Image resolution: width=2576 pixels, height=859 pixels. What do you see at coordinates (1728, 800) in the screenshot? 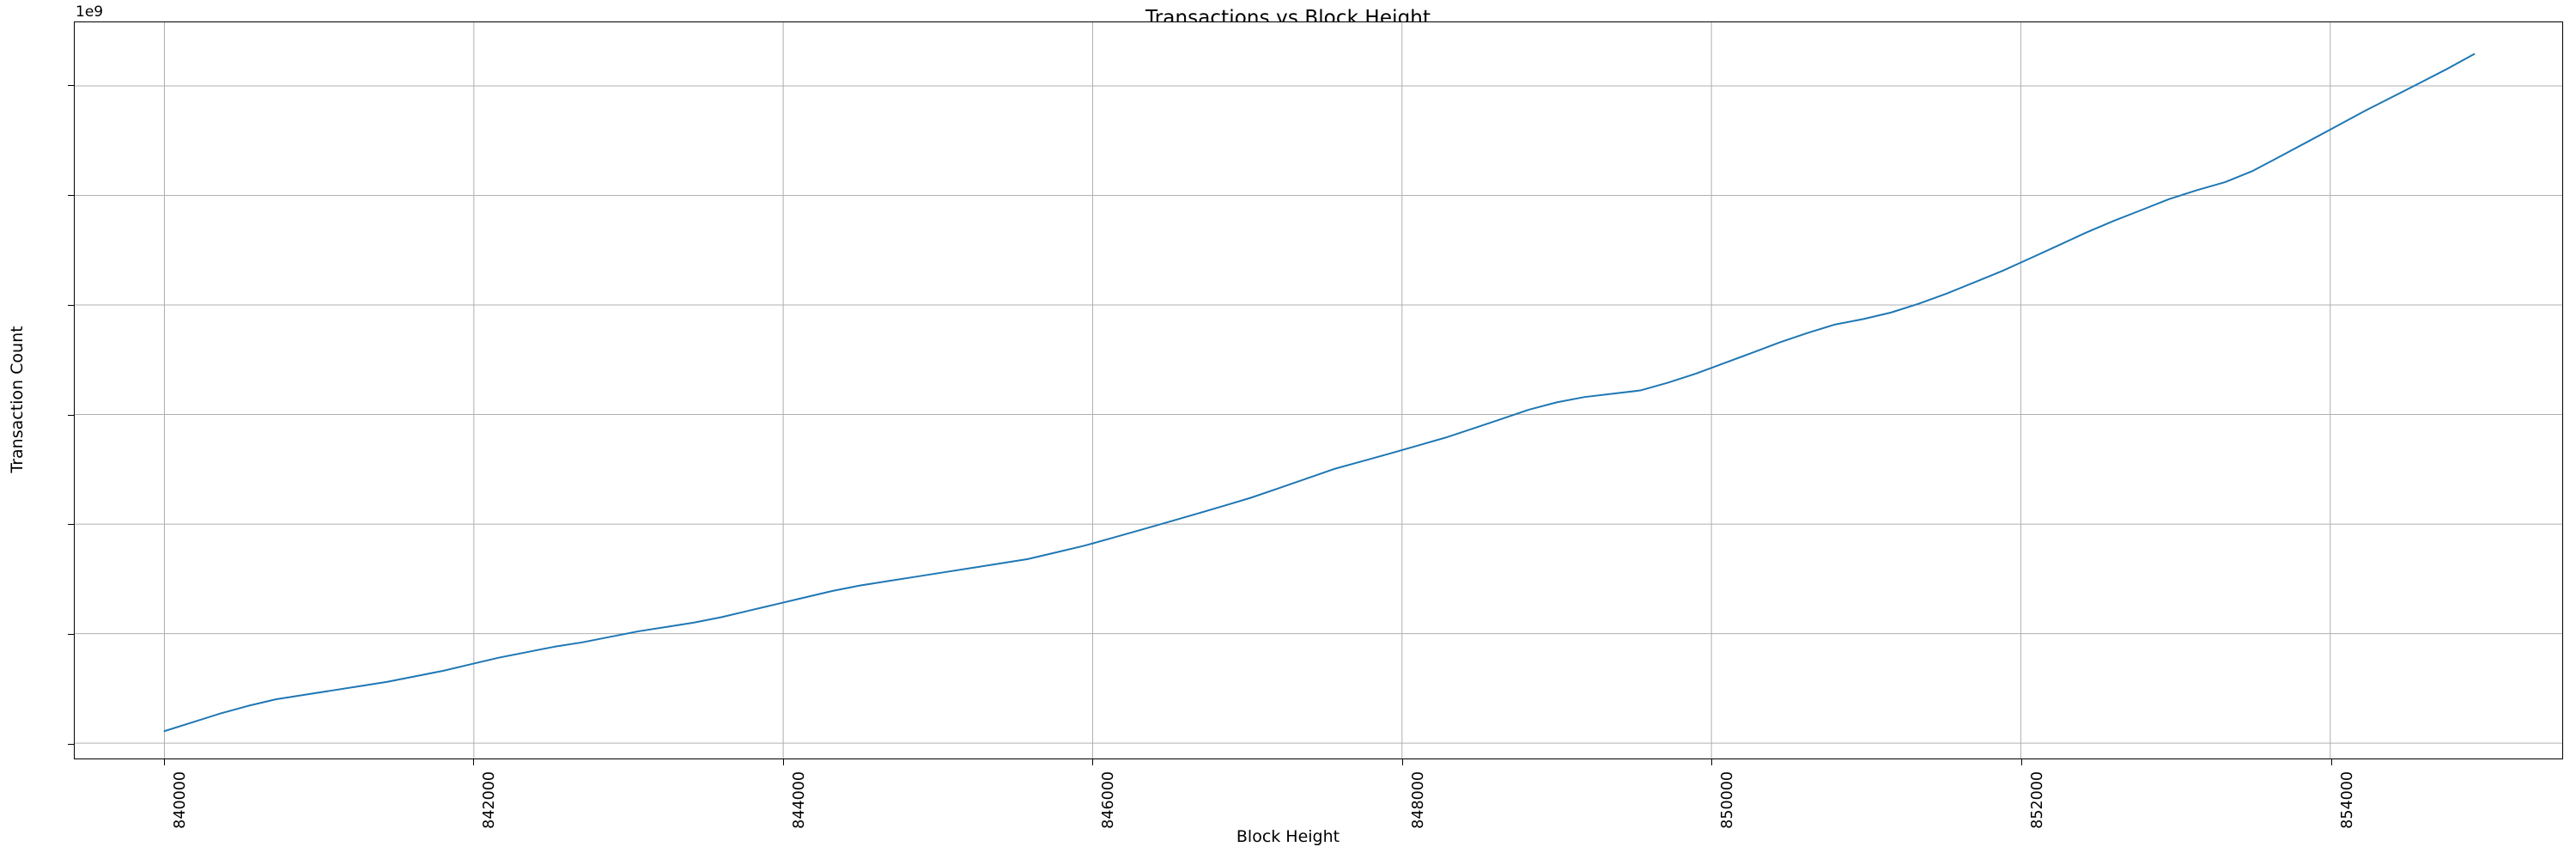
I see `x-tick-label: 850000` at bounding box center [1728, 800].